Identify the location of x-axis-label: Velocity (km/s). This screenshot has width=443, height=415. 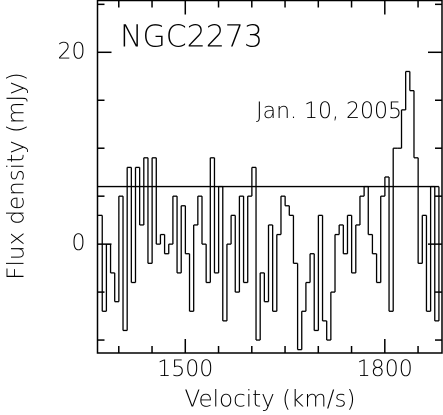
(270, 400).